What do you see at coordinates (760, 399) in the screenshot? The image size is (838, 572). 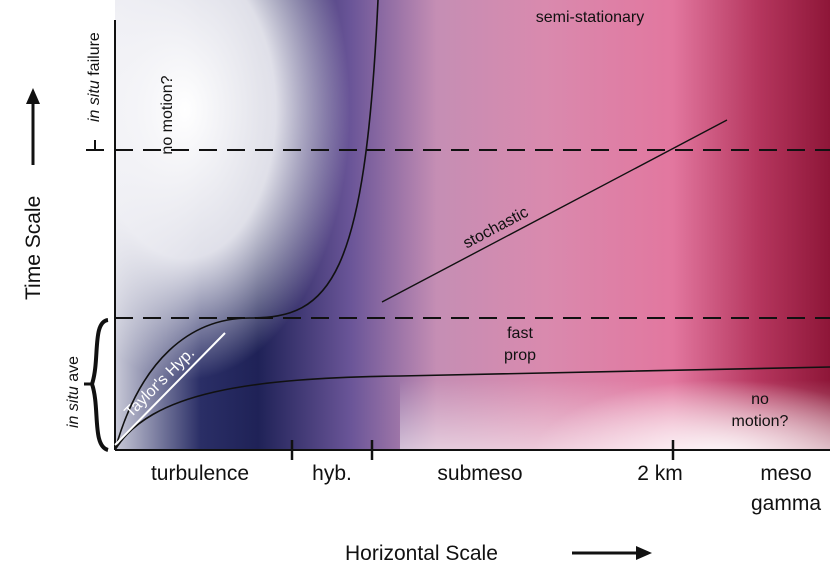 I see `label: no` at bounding box center [760, 399].